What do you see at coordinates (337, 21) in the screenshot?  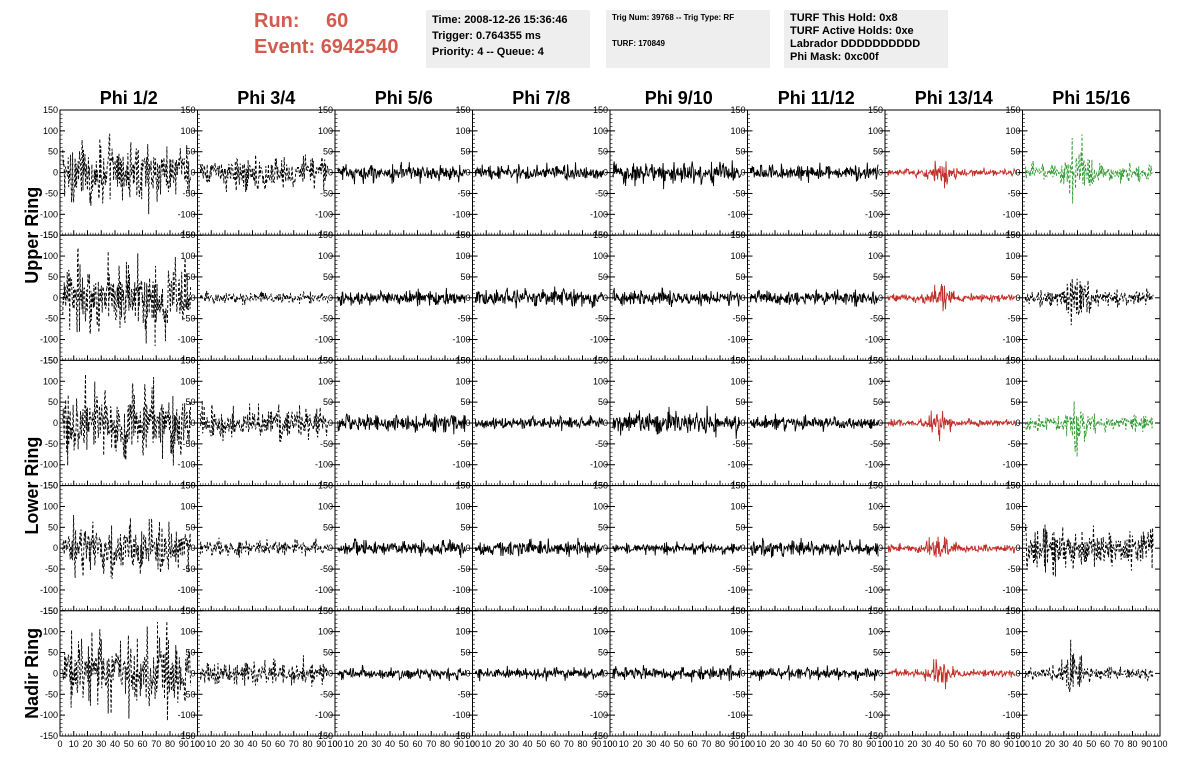 I see `run-value: 60` at bounding box center [337, 21].